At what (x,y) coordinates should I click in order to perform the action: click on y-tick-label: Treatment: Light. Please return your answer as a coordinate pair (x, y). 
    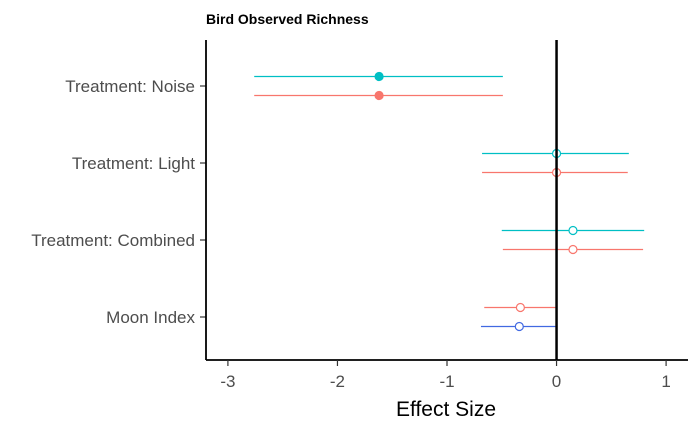
    Looking at the image, I should click on (133, 163).